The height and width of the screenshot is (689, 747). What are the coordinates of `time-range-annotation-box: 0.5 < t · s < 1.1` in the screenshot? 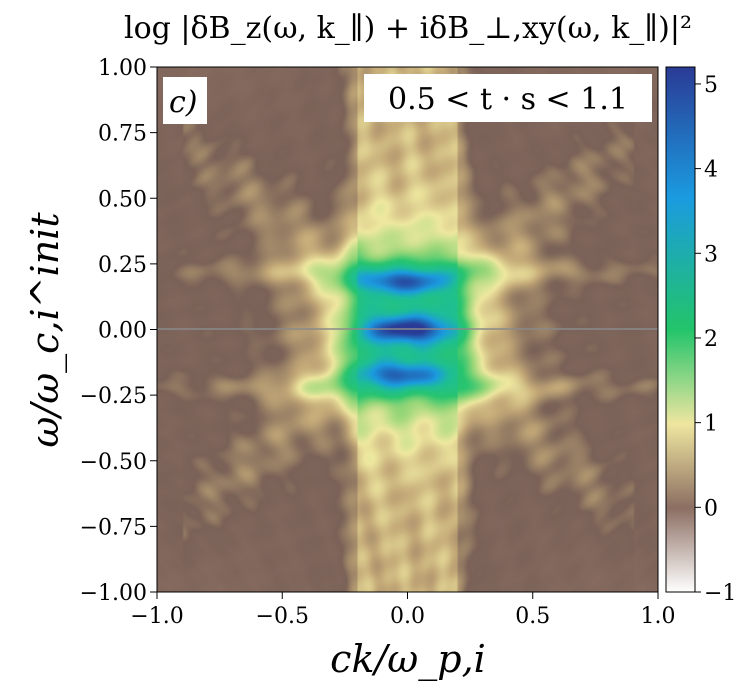 It's located at (508, 98).